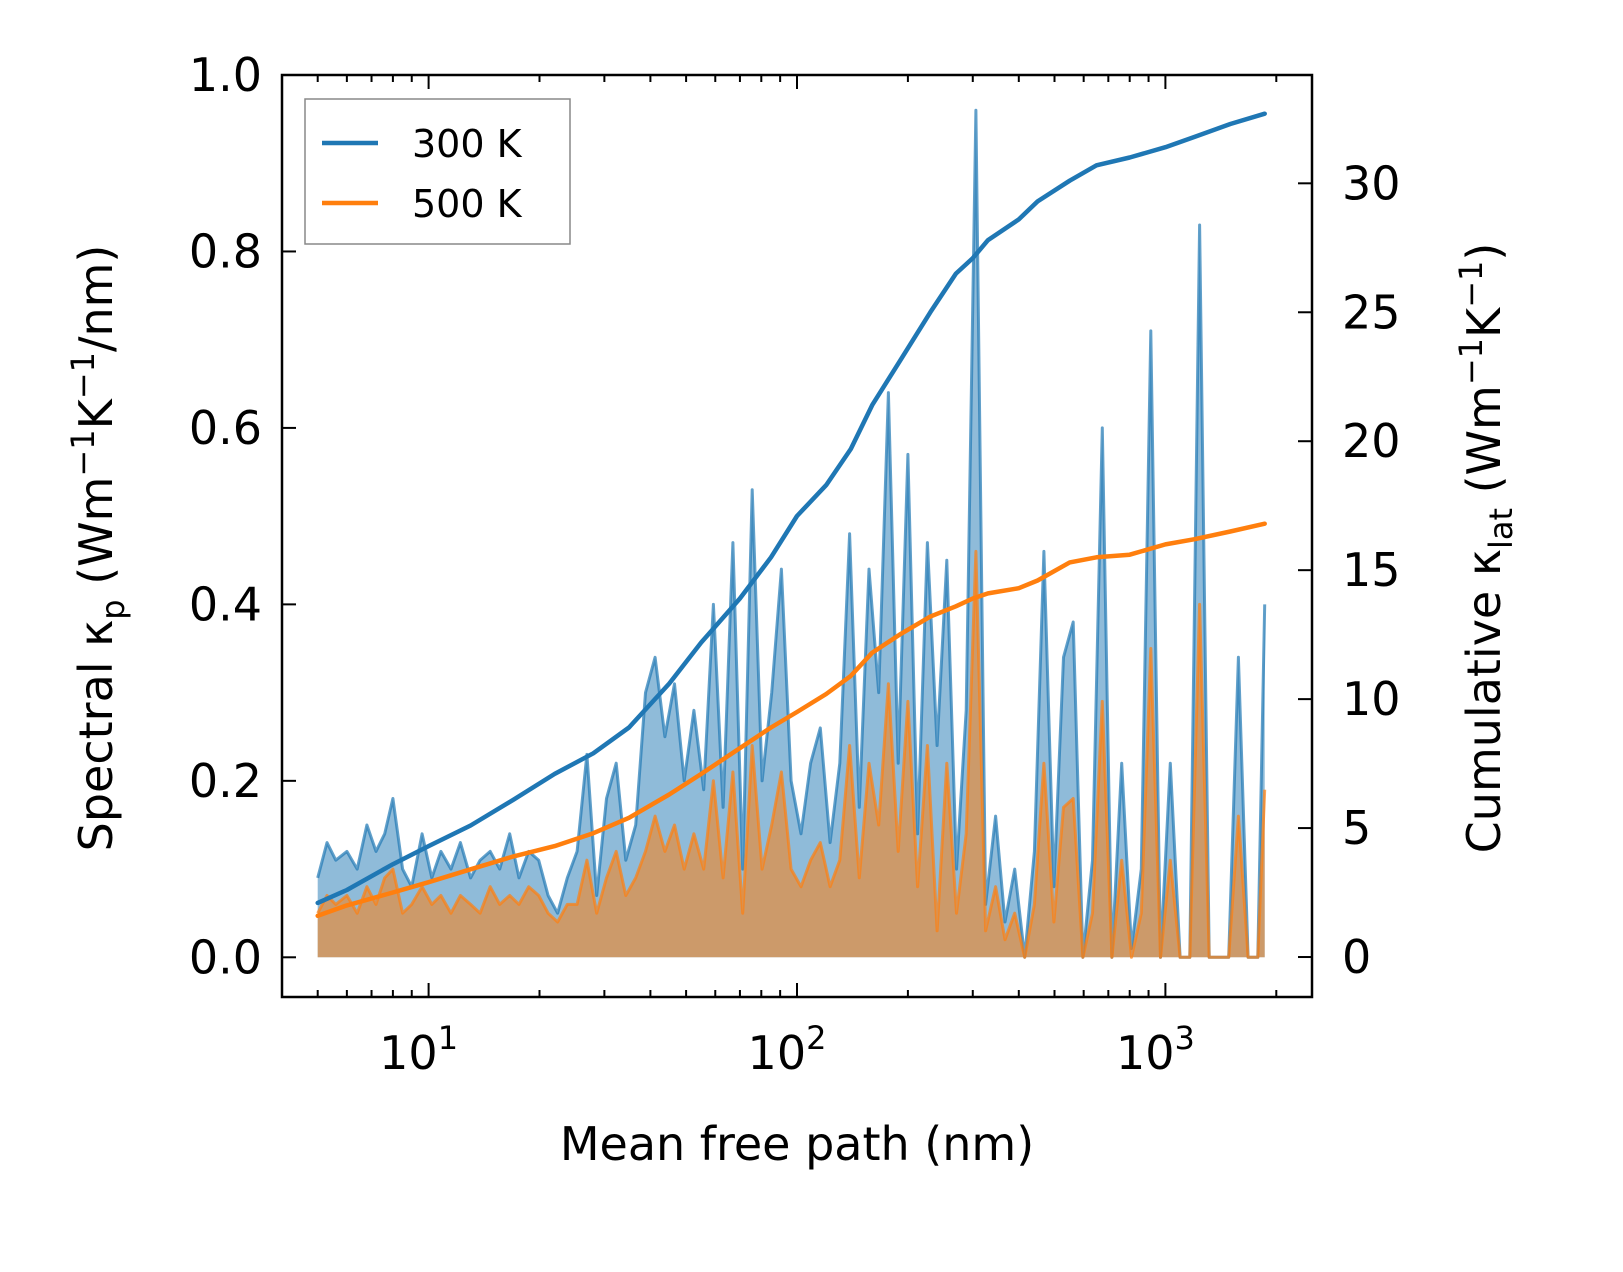 This screenshot has width=1623, height=1272. What do you see at coordinates (797, 1144) in the screenshot?
I see `x-axis-label: Mean free path (nm)` at bounding box center [797, 1144].